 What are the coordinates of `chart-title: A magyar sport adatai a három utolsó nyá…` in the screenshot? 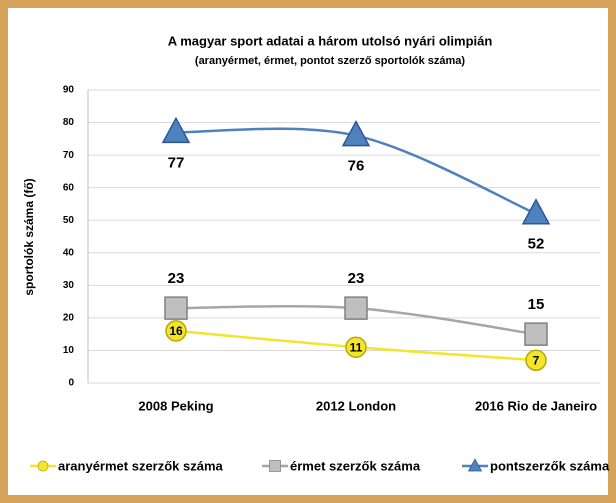 It's located at (330, 40).